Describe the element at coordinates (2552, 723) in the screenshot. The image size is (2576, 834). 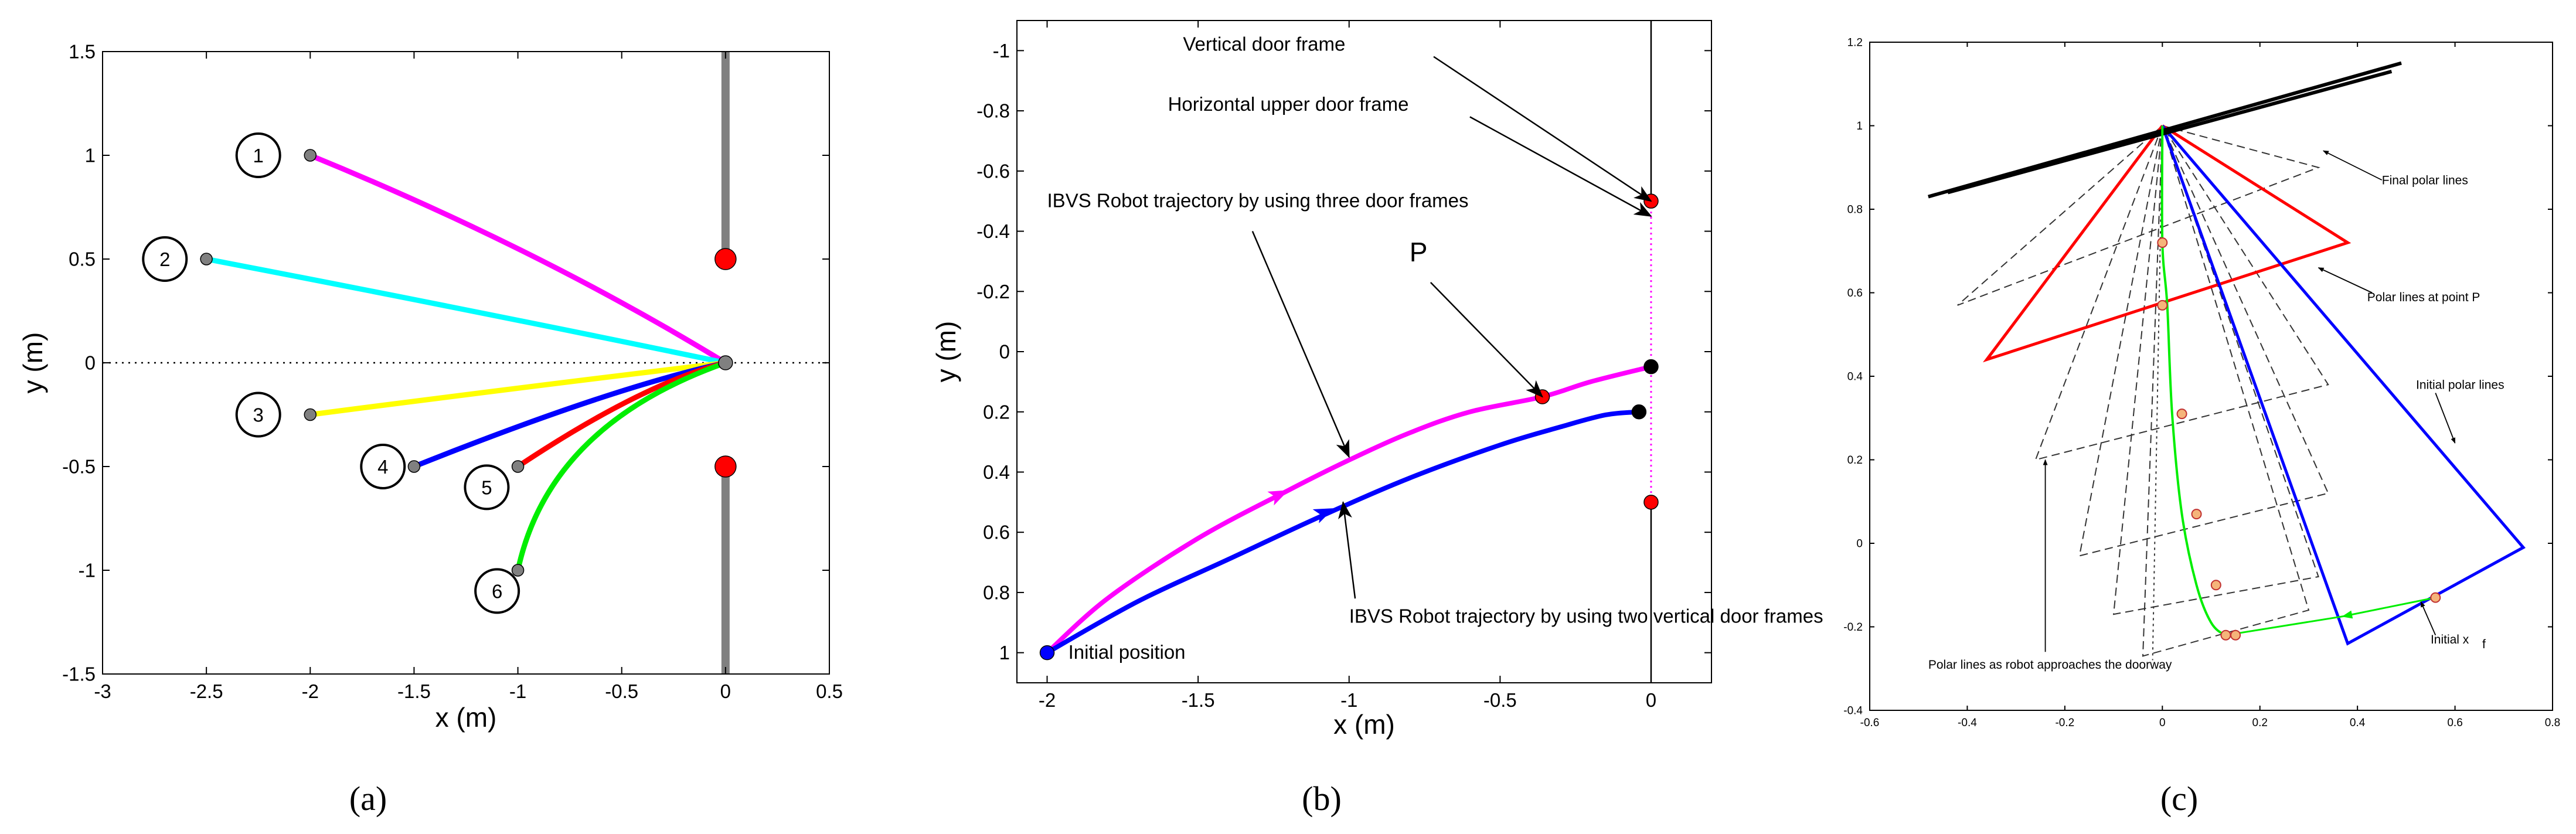
I see `x-tick-label: 0.8` at that location.